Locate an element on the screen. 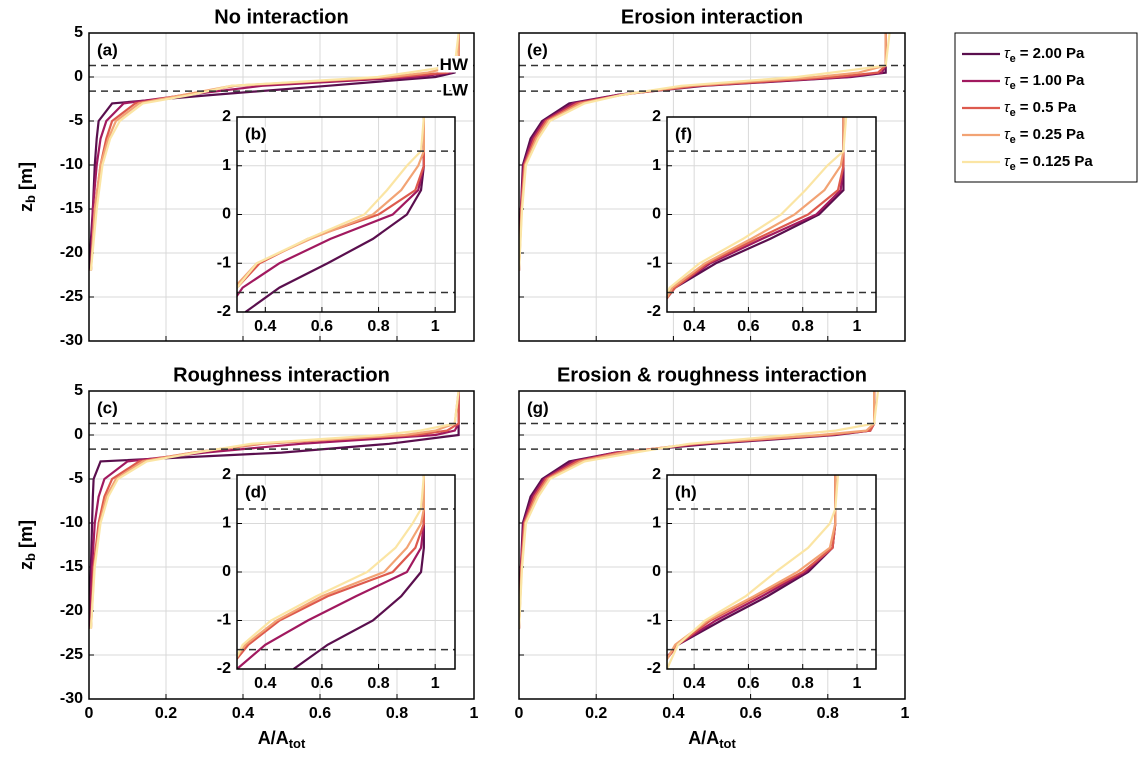 Image resolution: width=1146 pixels, height=764 pixels. y-axis-label: zb [m] is located at coordinates (27, 545).